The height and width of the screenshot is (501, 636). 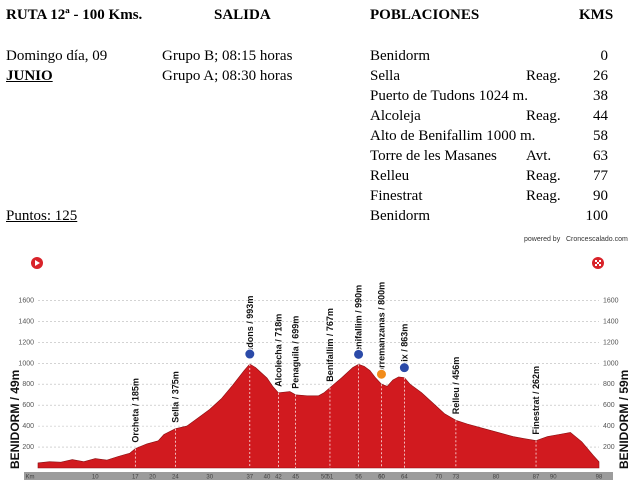 What do you see at coordinates (227, 56) in the screenshot?
I see `group-b-time: Grupo B; 08:15 horas` at bounding box center [227, 56].